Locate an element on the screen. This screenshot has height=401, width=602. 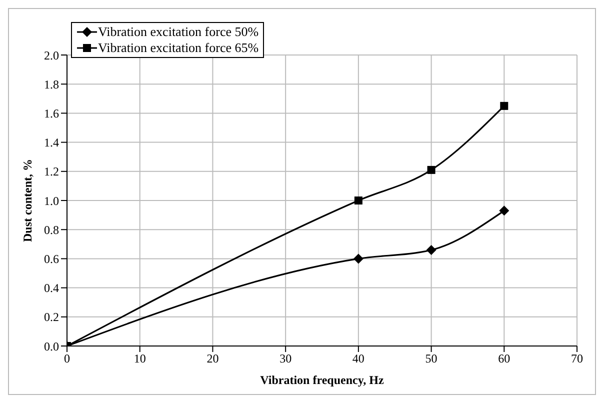
x-tick-label: 60 is located at coordinates (504, 359).